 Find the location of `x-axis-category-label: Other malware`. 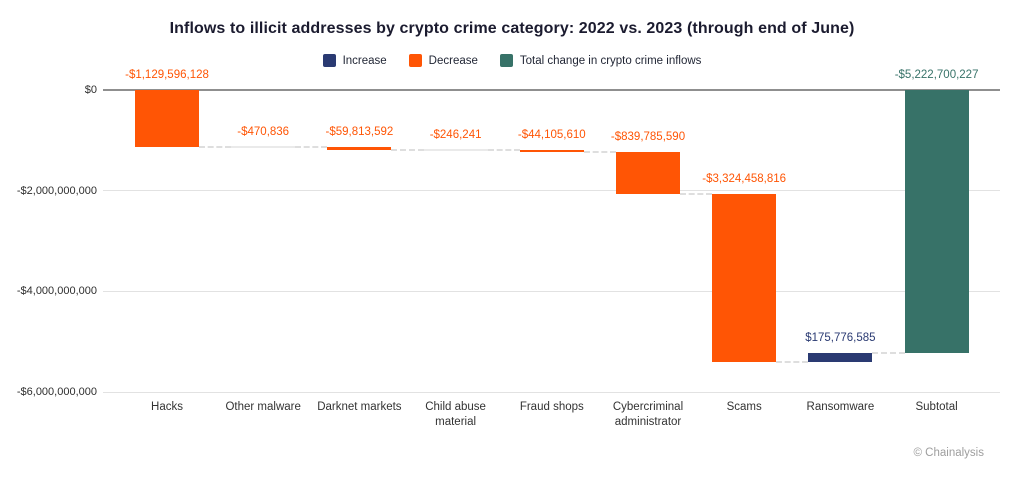

x-axis-category-label: Other malware is located at coordinates (263, 407).